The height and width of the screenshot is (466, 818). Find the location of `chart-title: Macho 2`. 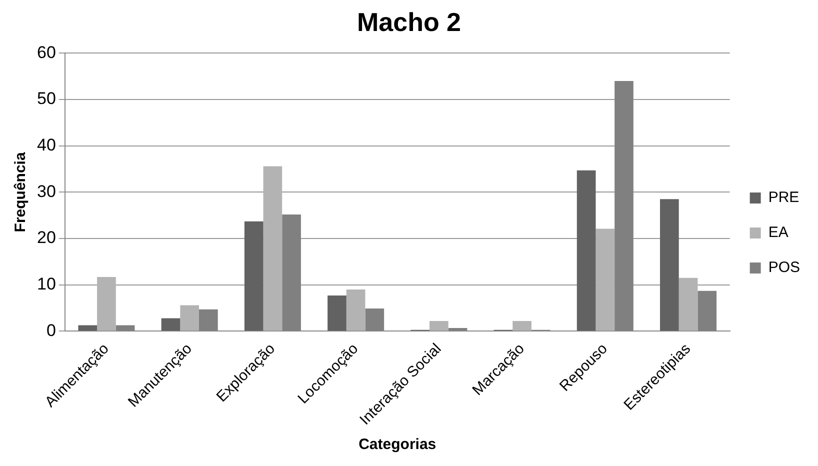

chart-title: Macho 2 is located at coordinates (409, 21).